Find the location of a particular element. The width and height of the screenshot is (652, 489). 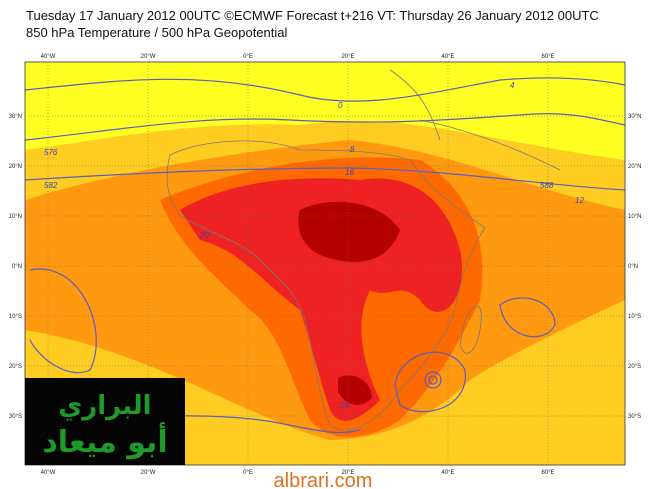

coastline is located at coordinates (475, 120).